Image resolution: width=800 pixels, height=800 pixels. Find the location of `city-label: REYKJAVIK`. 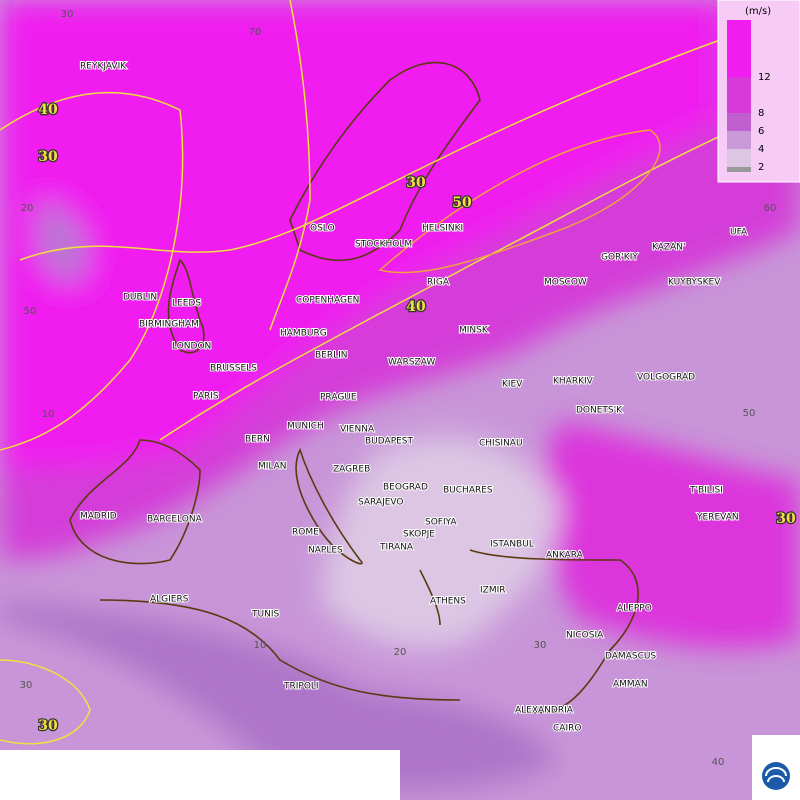

city-label: REYKJAVIK is located at coordinates (103, 67).